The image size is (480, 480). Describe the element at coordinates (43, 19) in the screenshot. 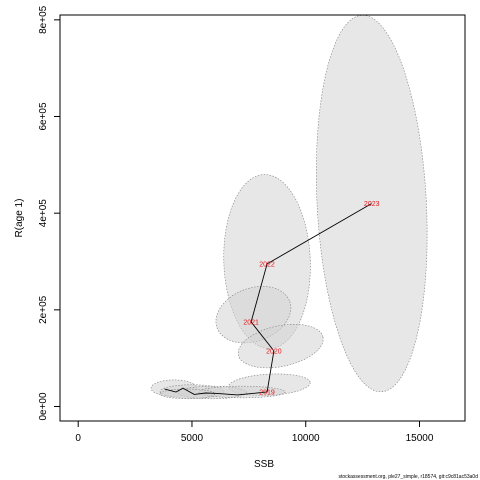

I see `y-tick-label: 8e+05` at that location.